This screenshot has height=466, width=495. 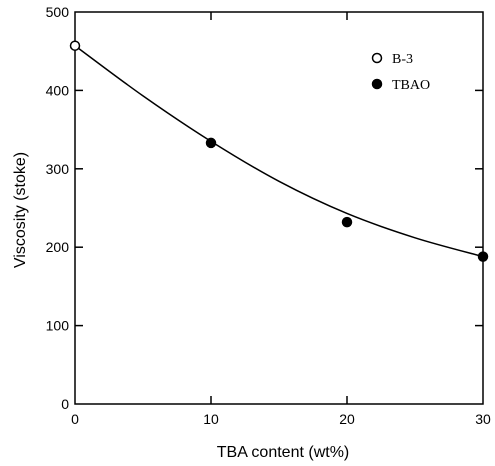 What do you see at coordinates (58, 247) in the screenshot?
I see `y-tick-label: 200` at bounding box center [58, 247].